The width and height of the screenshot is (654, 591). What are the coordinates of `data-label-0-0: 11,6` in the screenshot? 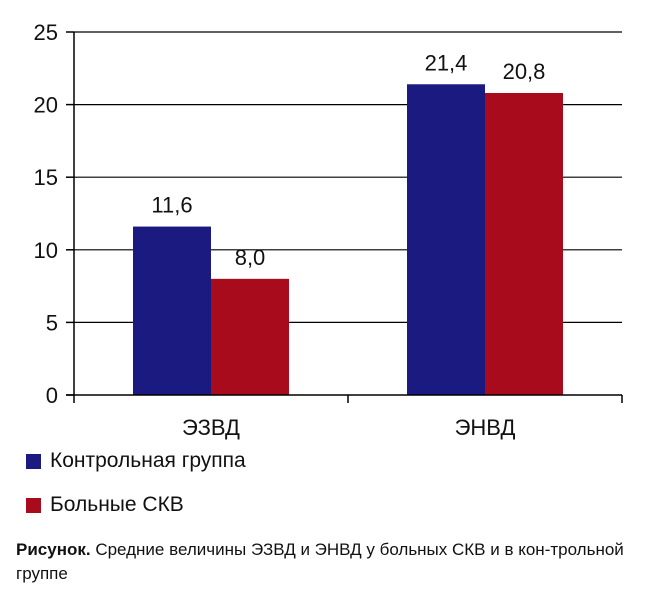 It's located at (171, 205).